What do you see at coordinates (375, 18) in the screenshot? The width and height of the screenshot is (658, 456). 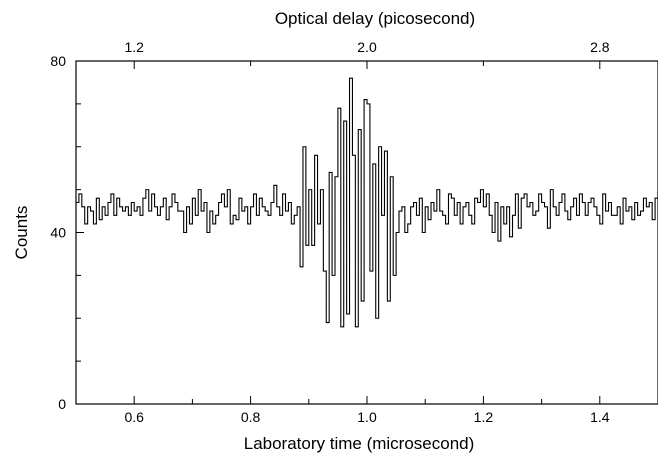 I see `top-axis-title: Optical delay (picosecond)` at bounding box center [375, 18].